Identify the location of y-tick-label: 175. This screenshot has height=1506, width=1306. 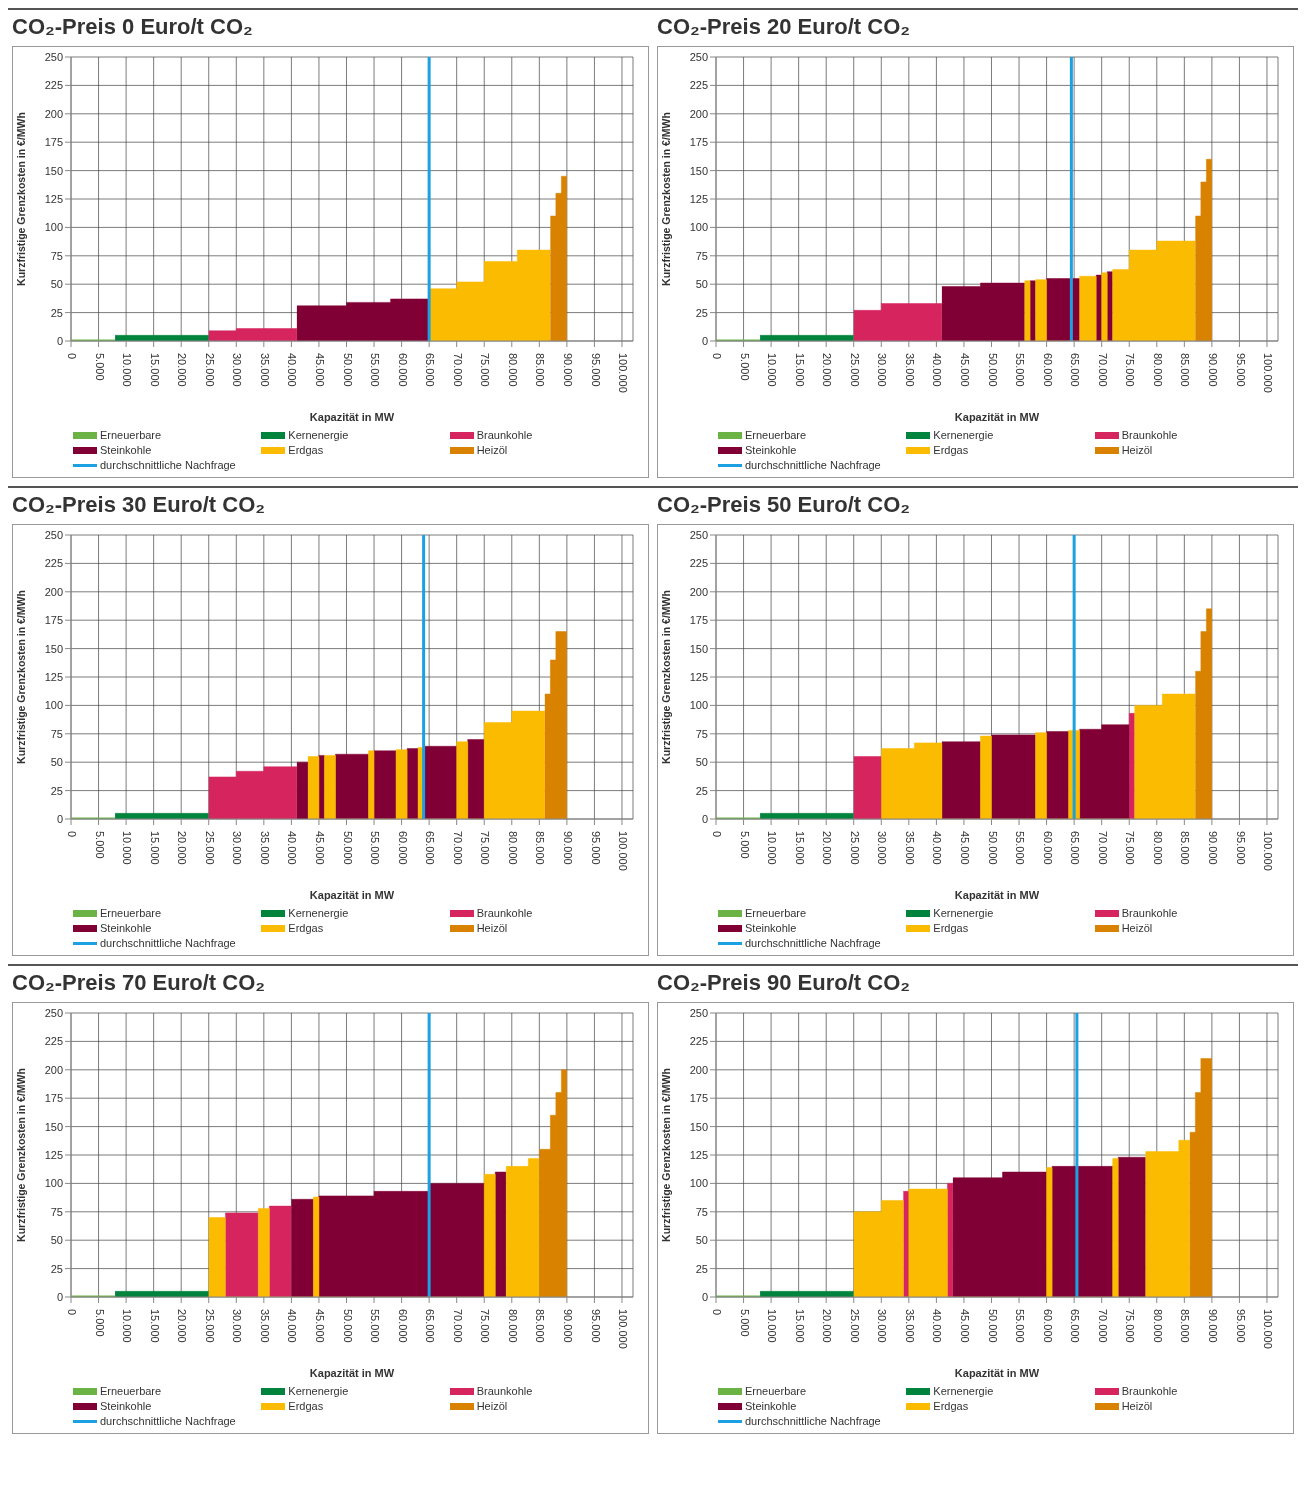
(53, 142).